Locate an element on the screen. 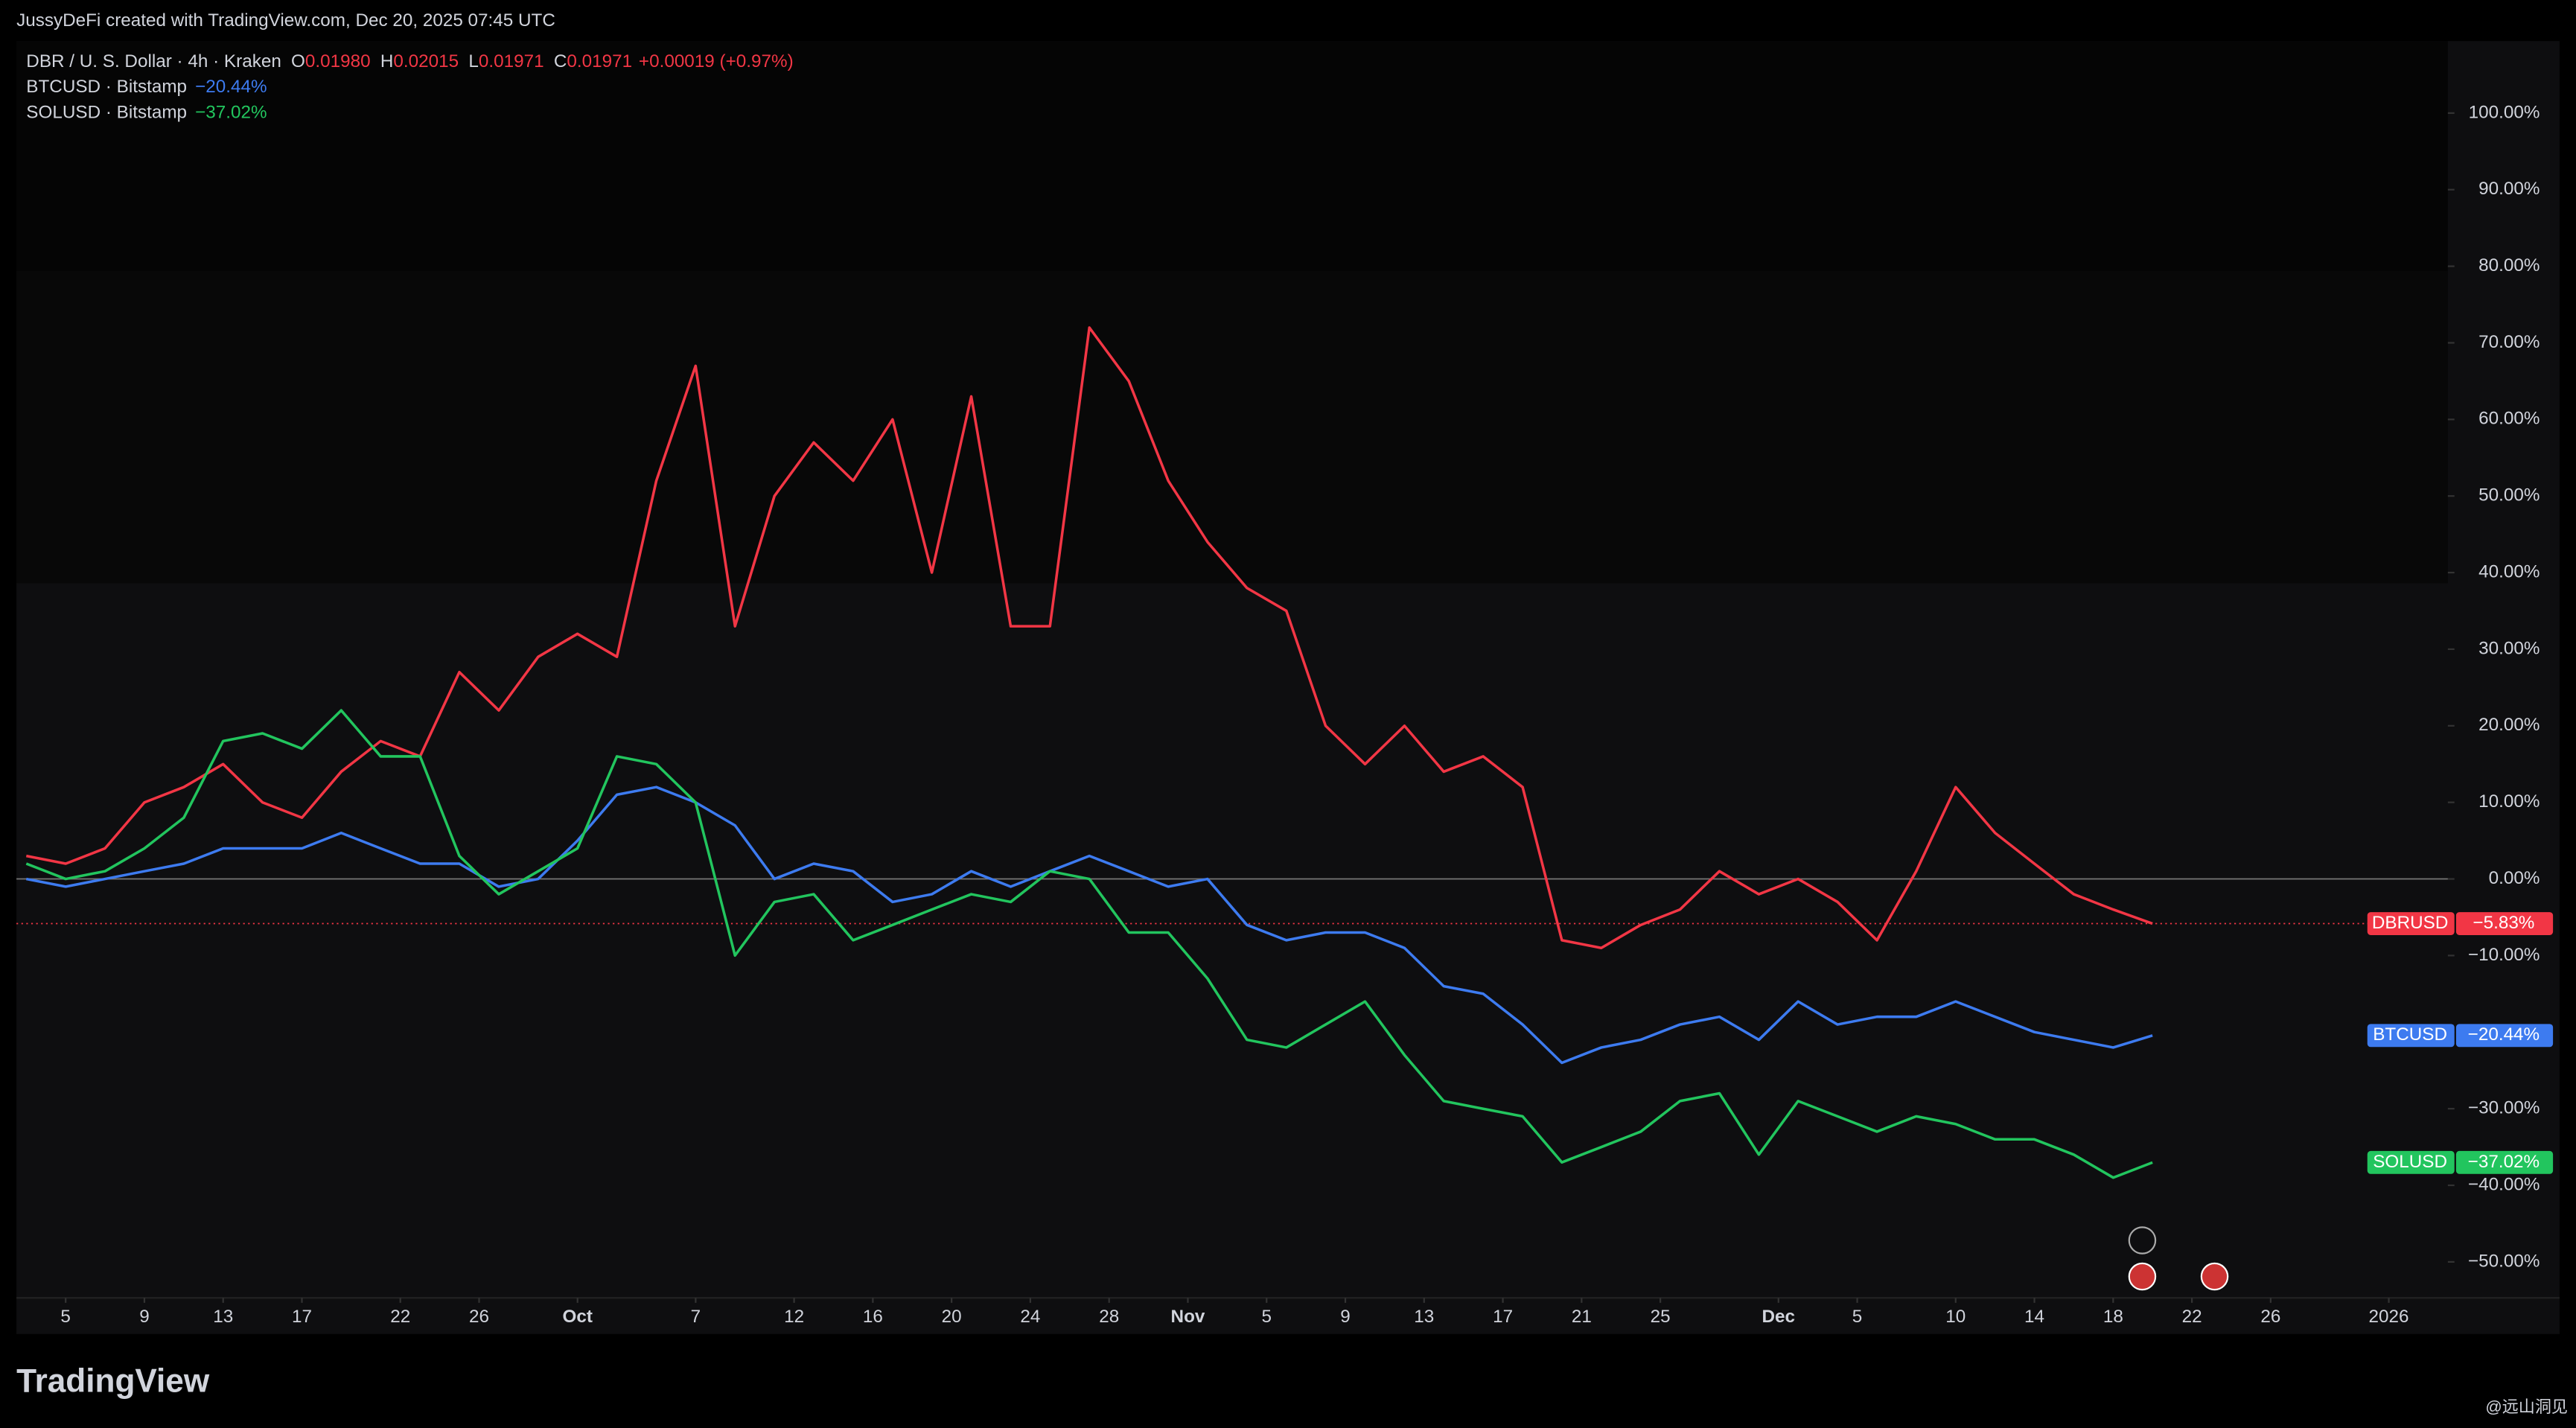 This screenshot has height=1428, width=2576. x-tick-label: 24 is located at coordinates (1030, 1317).